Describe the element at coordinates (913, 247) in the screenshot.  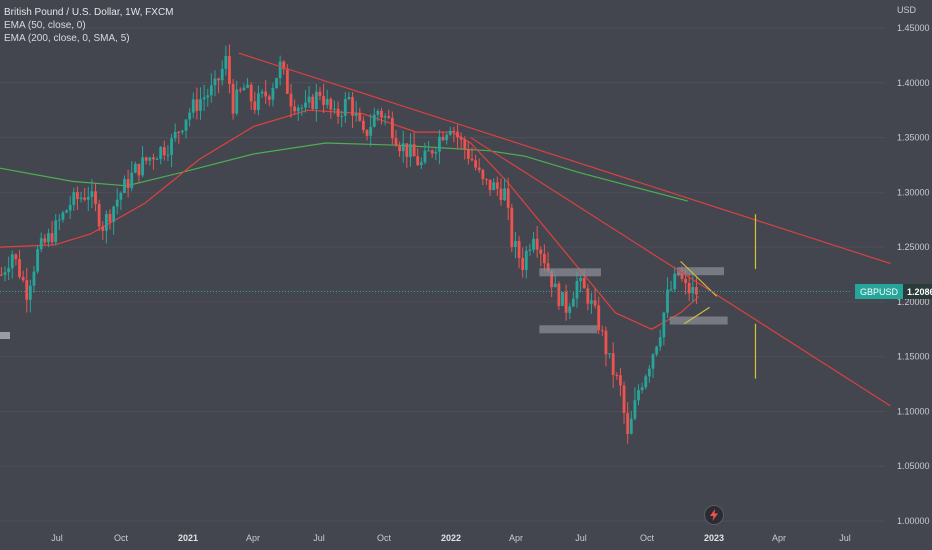
I see `price-tick-label: 1.25000` at that location.